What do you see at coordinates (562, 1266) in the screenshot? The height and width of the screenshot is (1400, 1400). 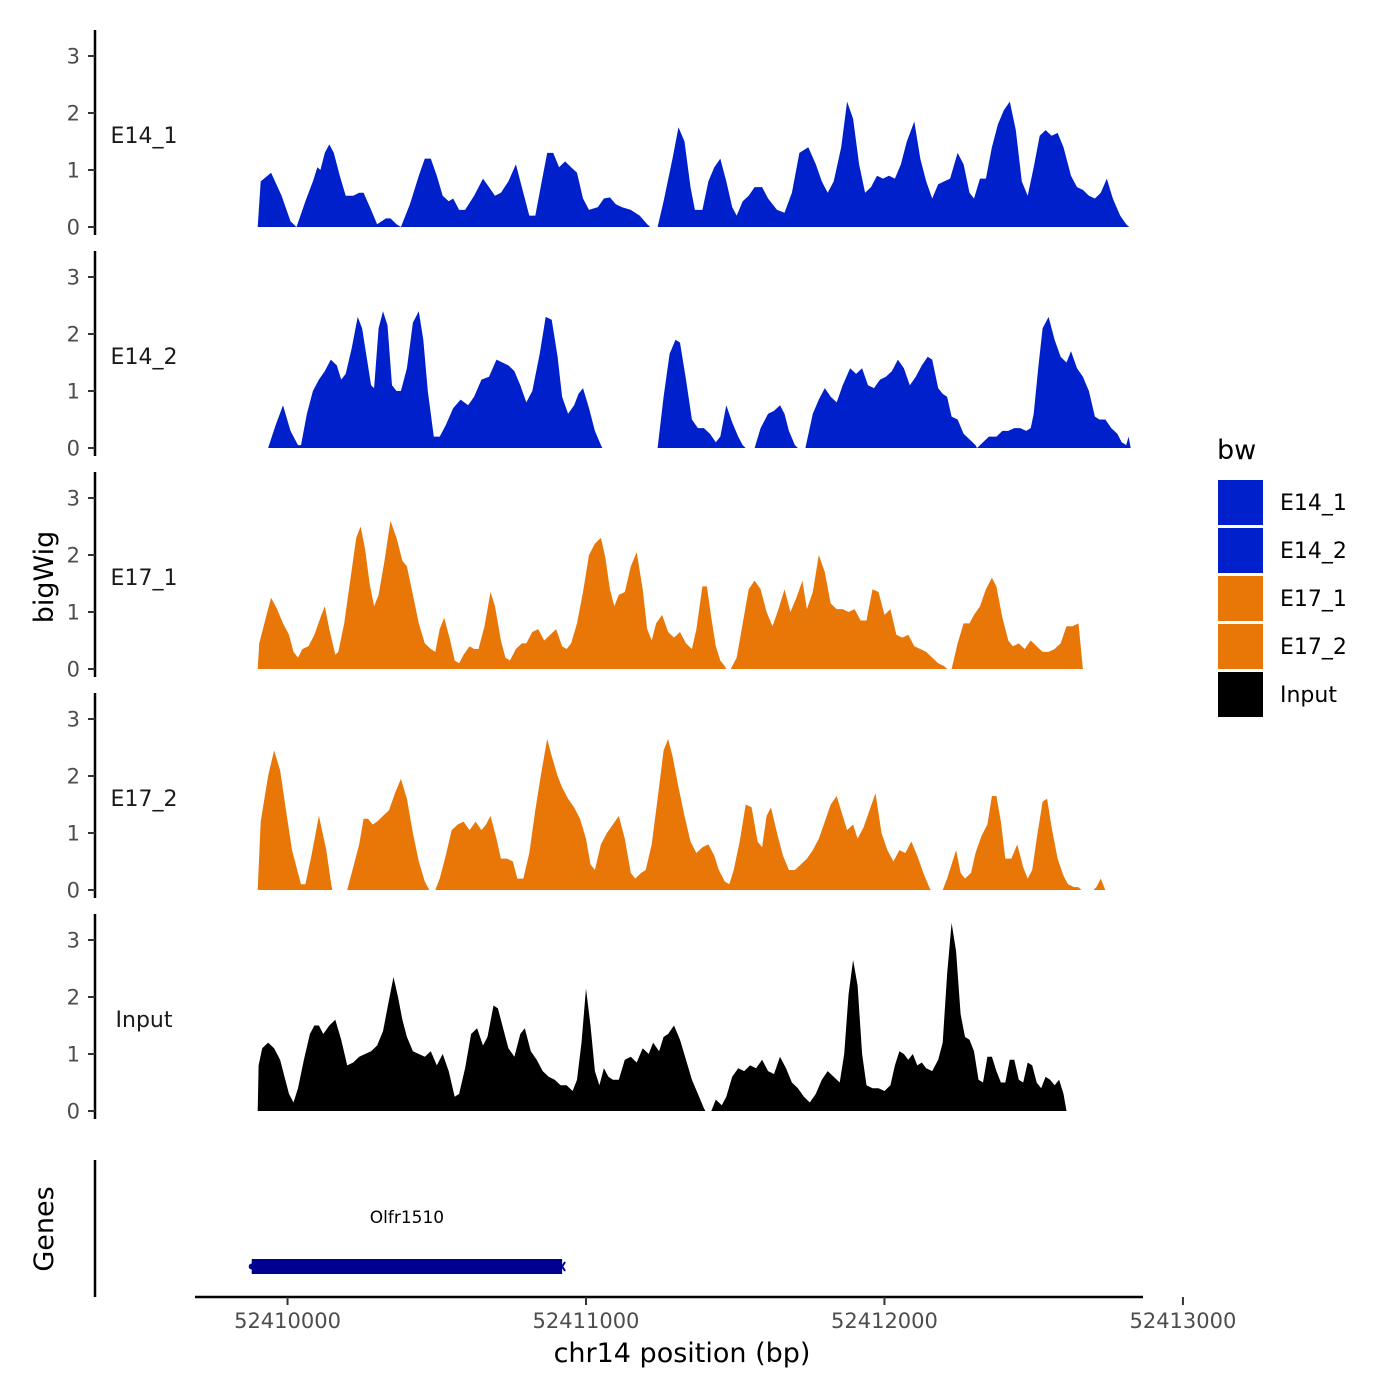 I see `gene-end-marker` at bounding box center [562, 1266].